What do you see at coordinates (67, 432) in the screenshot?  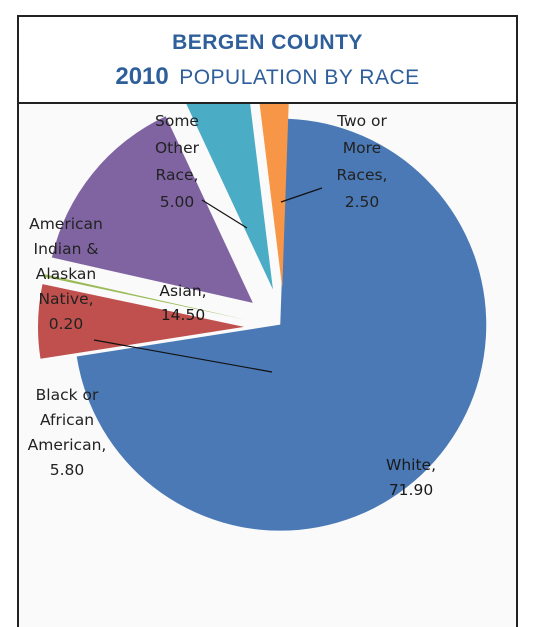 I see `data-label-black: Black or African American, 5.80` at bounding box center [67, 432].